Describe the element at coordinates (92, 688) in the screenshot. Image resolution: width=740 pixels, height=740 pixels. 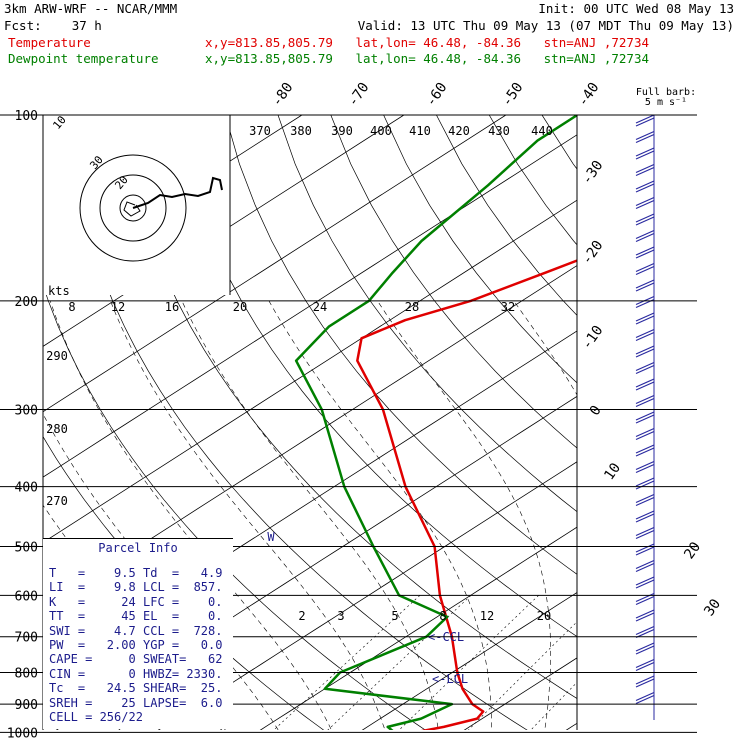
I see `parcel-row-left: Tc = 24.5` at that location.